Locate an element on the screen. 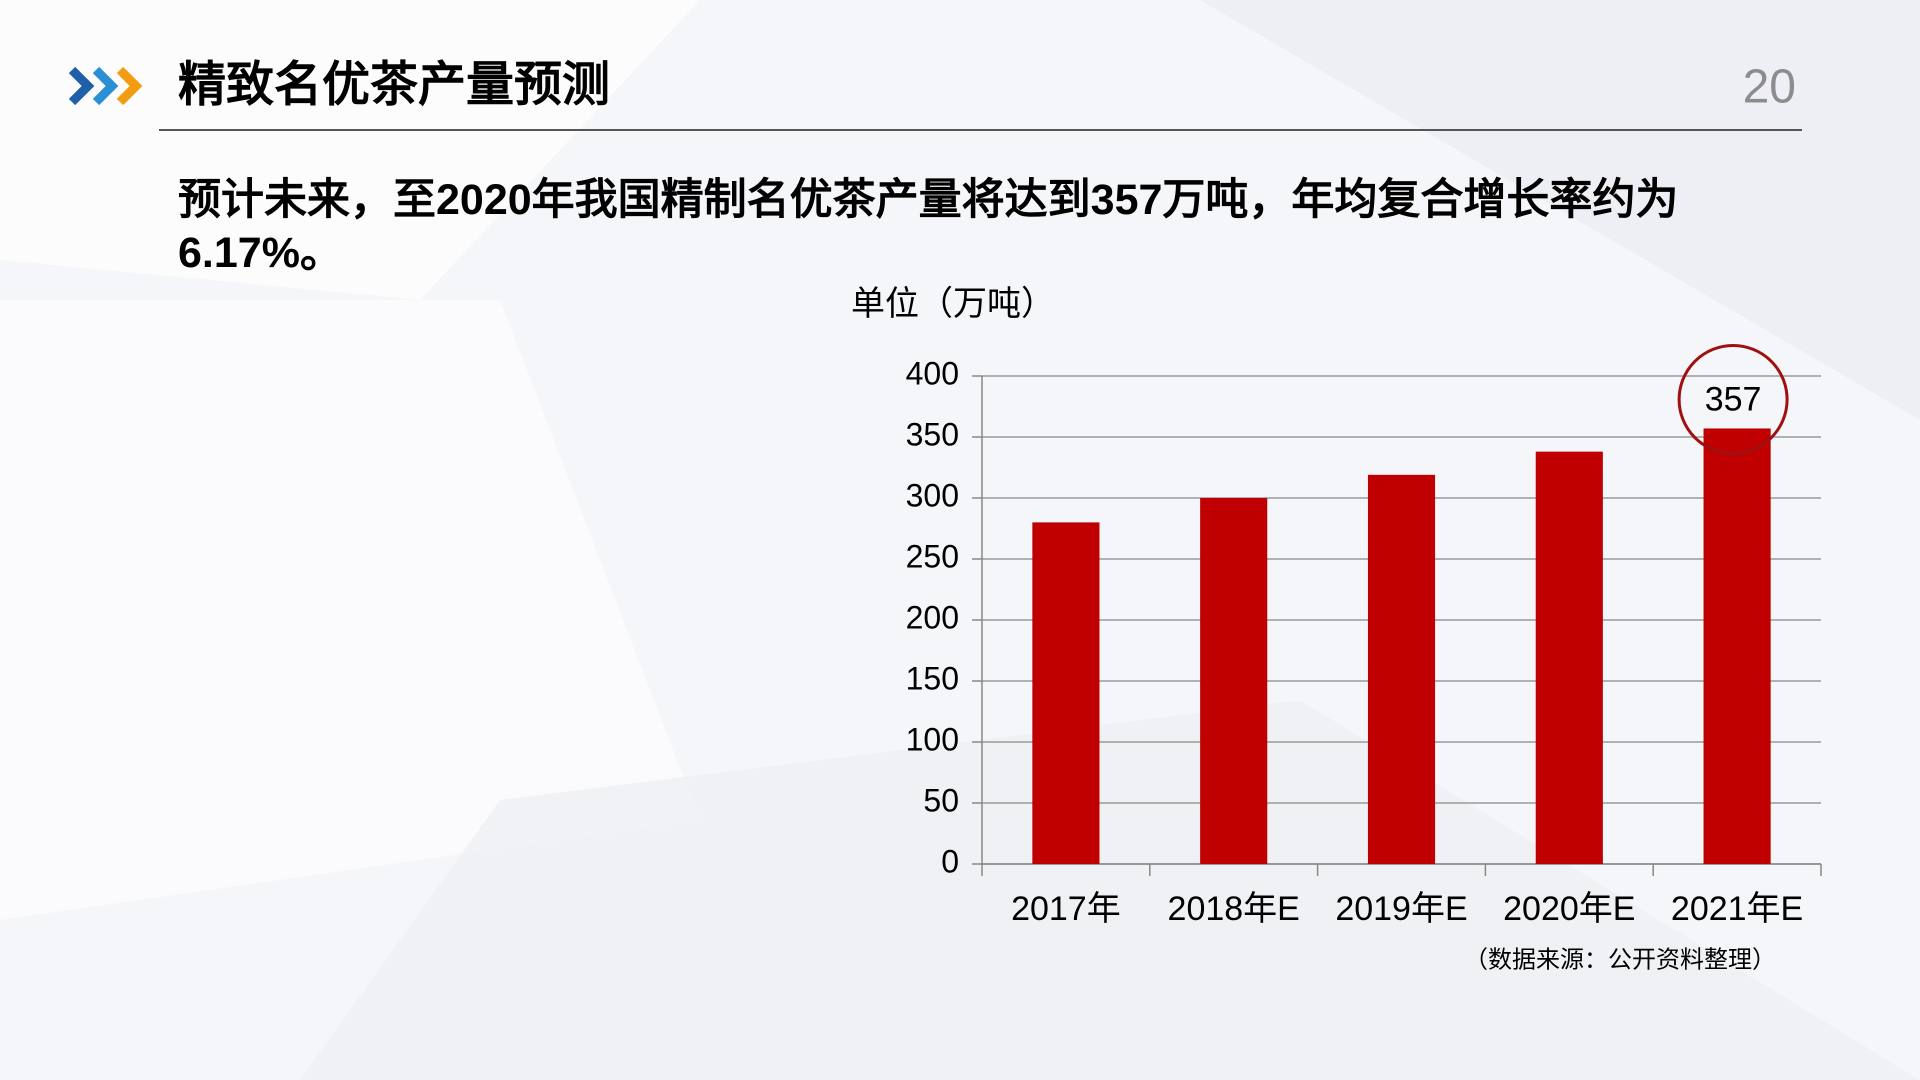 Image resolution: width=1920 pixels, height=1080 pixels. arrow-icon is located at coordinates (105, 86).